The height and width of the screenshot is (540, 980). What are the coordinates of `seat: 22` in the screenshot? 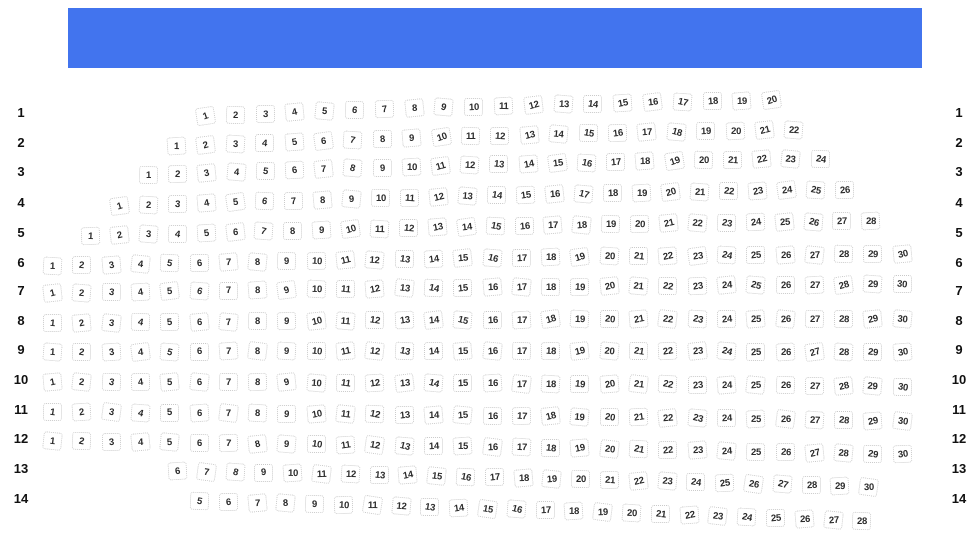 It's located at (667, 256).